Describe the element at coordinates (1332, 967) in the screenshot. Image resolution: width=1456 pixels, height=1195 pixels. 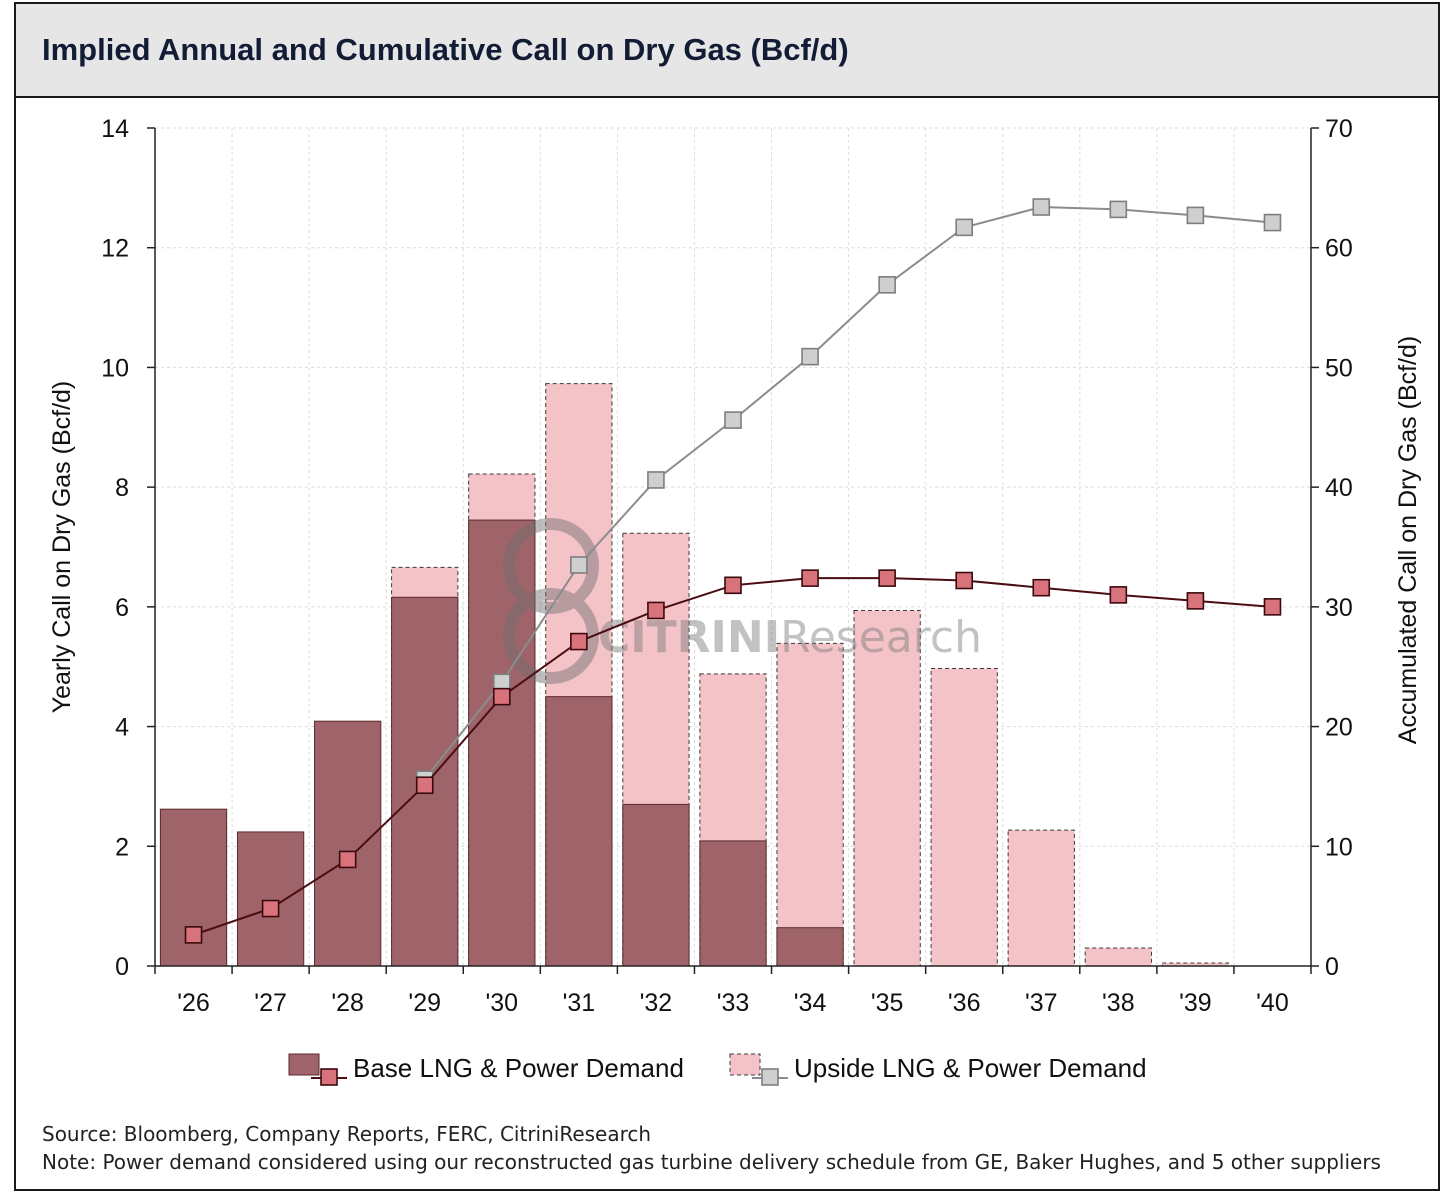
I see `right-tick-label: 0` at that location.